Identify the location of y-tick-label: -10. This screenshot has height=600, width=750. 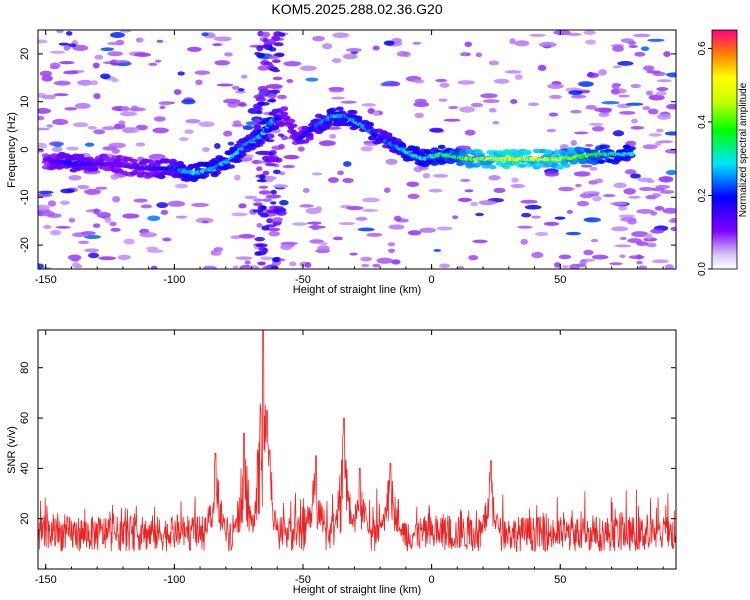
(25, 197).